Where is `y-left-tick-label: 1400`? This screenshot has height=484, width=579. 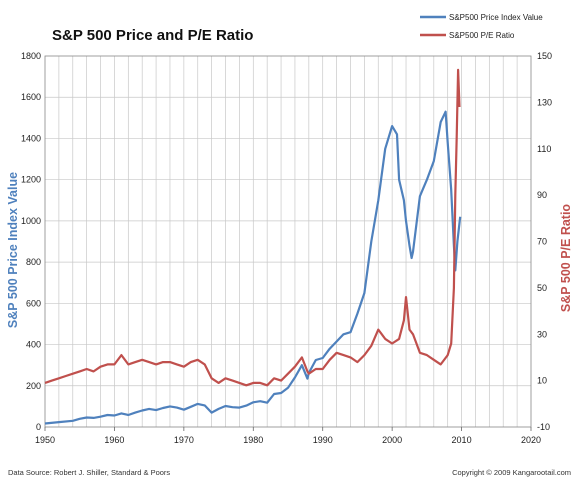 y-left-tick-label: 1400 is located at coordinates (31, 138).